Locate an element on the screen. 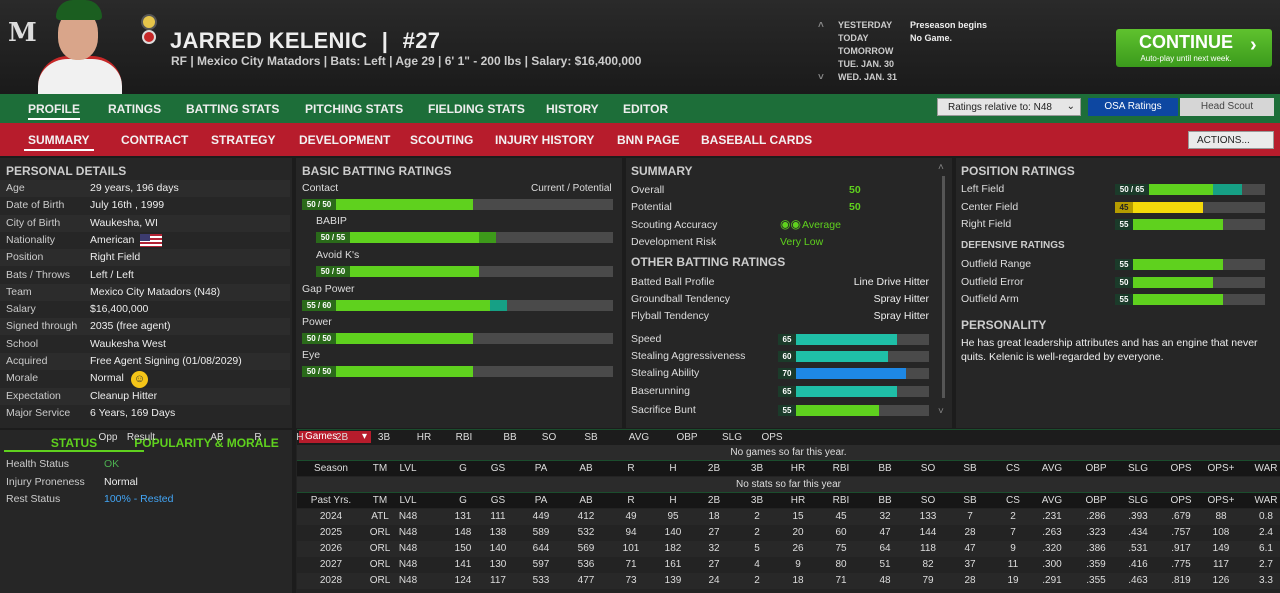  past-col-header: G is located at coordinates (463, 500).